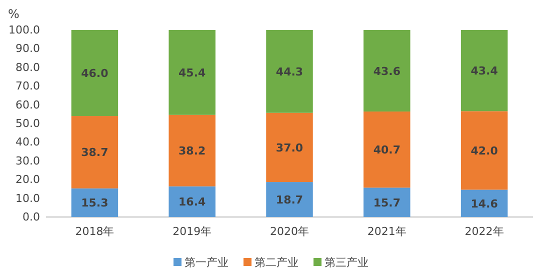 This screenshot has width=543, height=278. Describe the element at coordinates (28, 86) in the screenshot. I see `y-tick-label: 70.0` at that location.